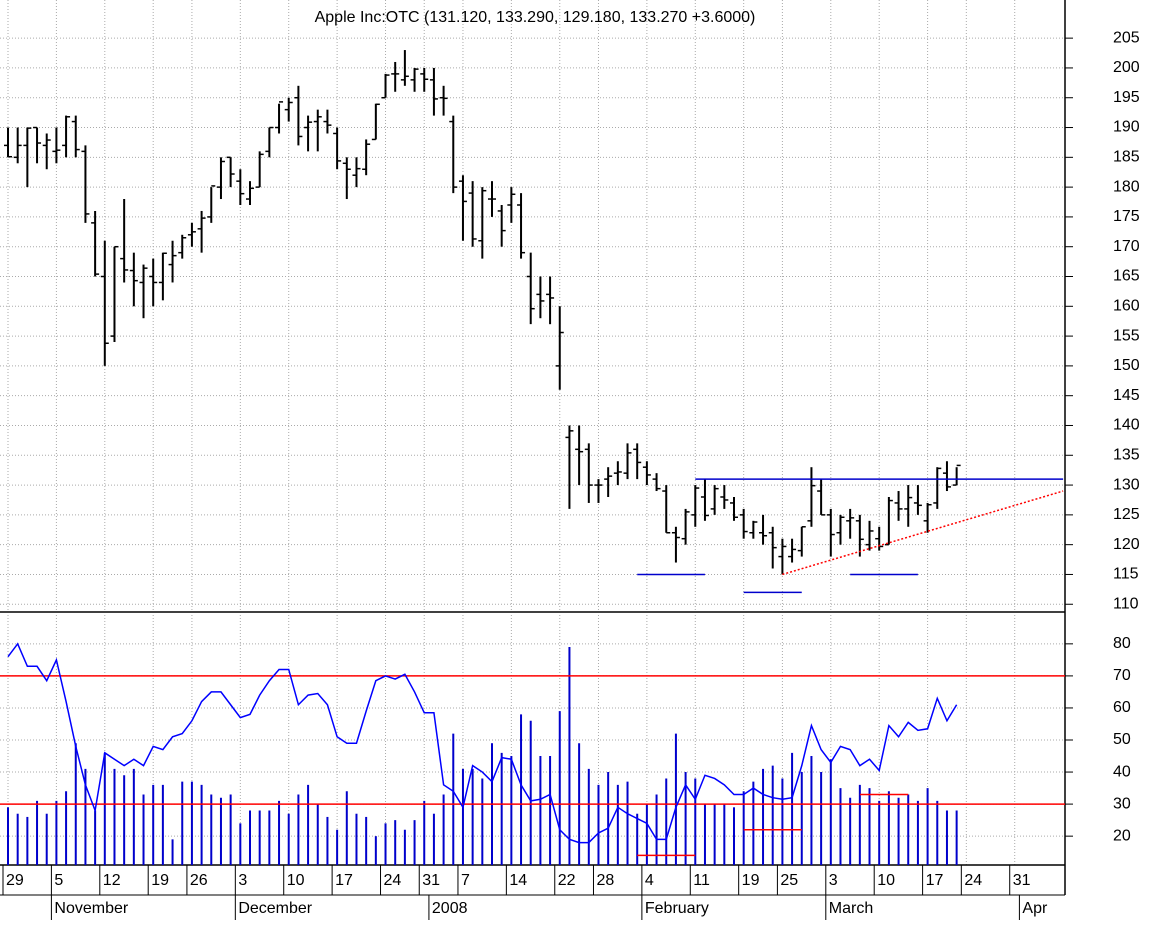 This screenshot has width=1156, height=925. I want to click on y-tick-label: 185, so click(1126, 157).